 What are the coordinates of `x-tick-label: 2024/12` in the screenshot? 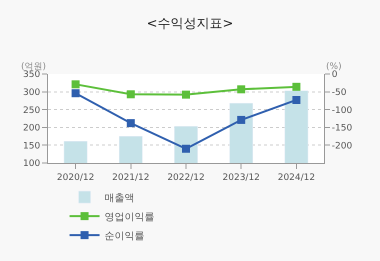 It's located at (297, 177).